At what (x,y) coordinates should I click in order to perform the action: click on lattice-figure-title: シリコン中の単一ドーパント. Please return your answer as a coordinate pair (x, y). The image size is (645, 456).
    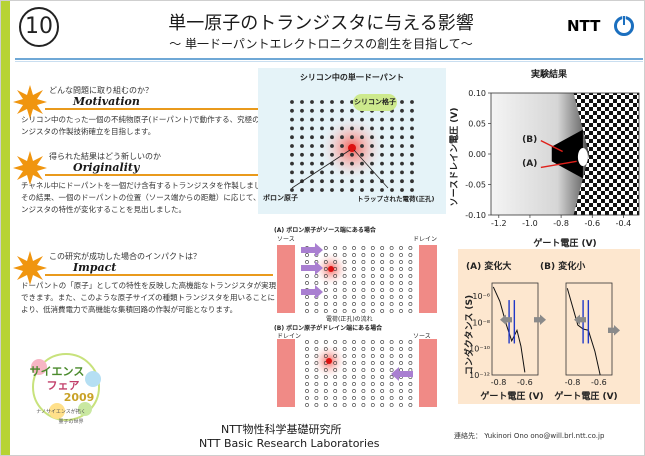
    Looking at the image, I should click on (352, 77).